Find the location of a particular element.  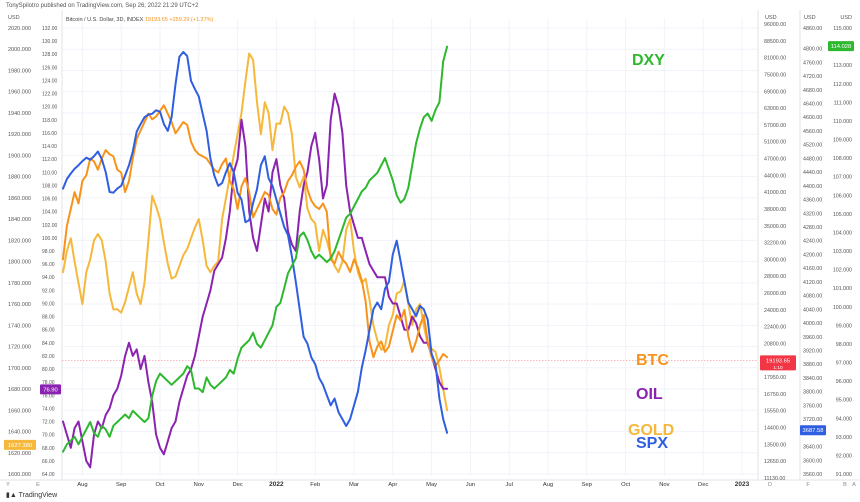

series-label-dxy: DXY is located at coordinates (648, 60).